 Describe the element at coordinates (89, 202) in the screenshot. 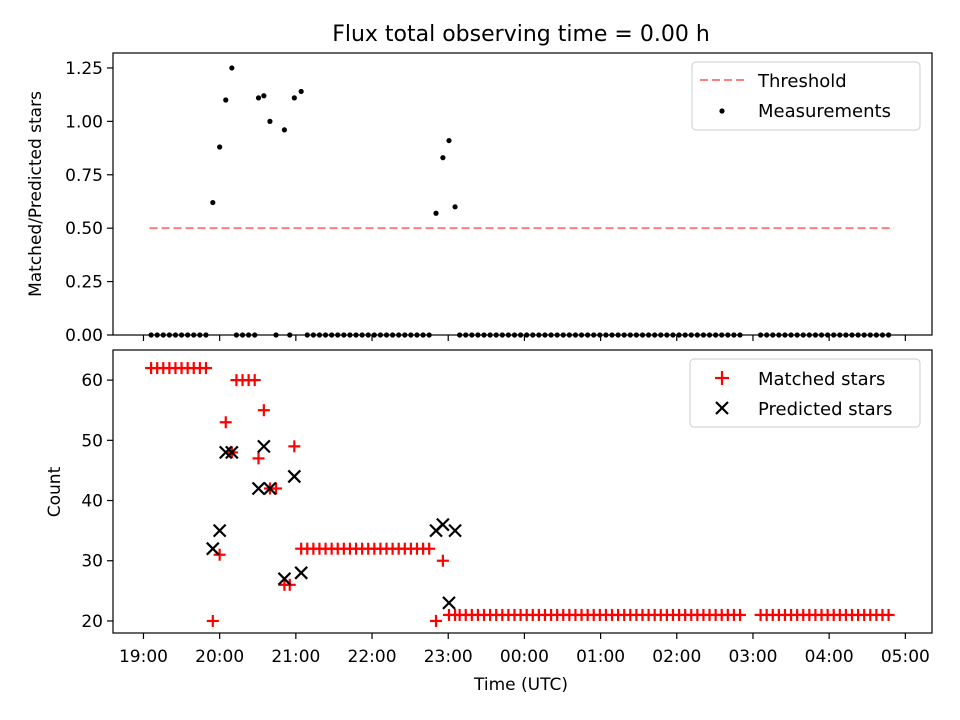

I see `top-y-ticks: 0.00 0.25 0.50 0.75 1.00 1.25` at that location.